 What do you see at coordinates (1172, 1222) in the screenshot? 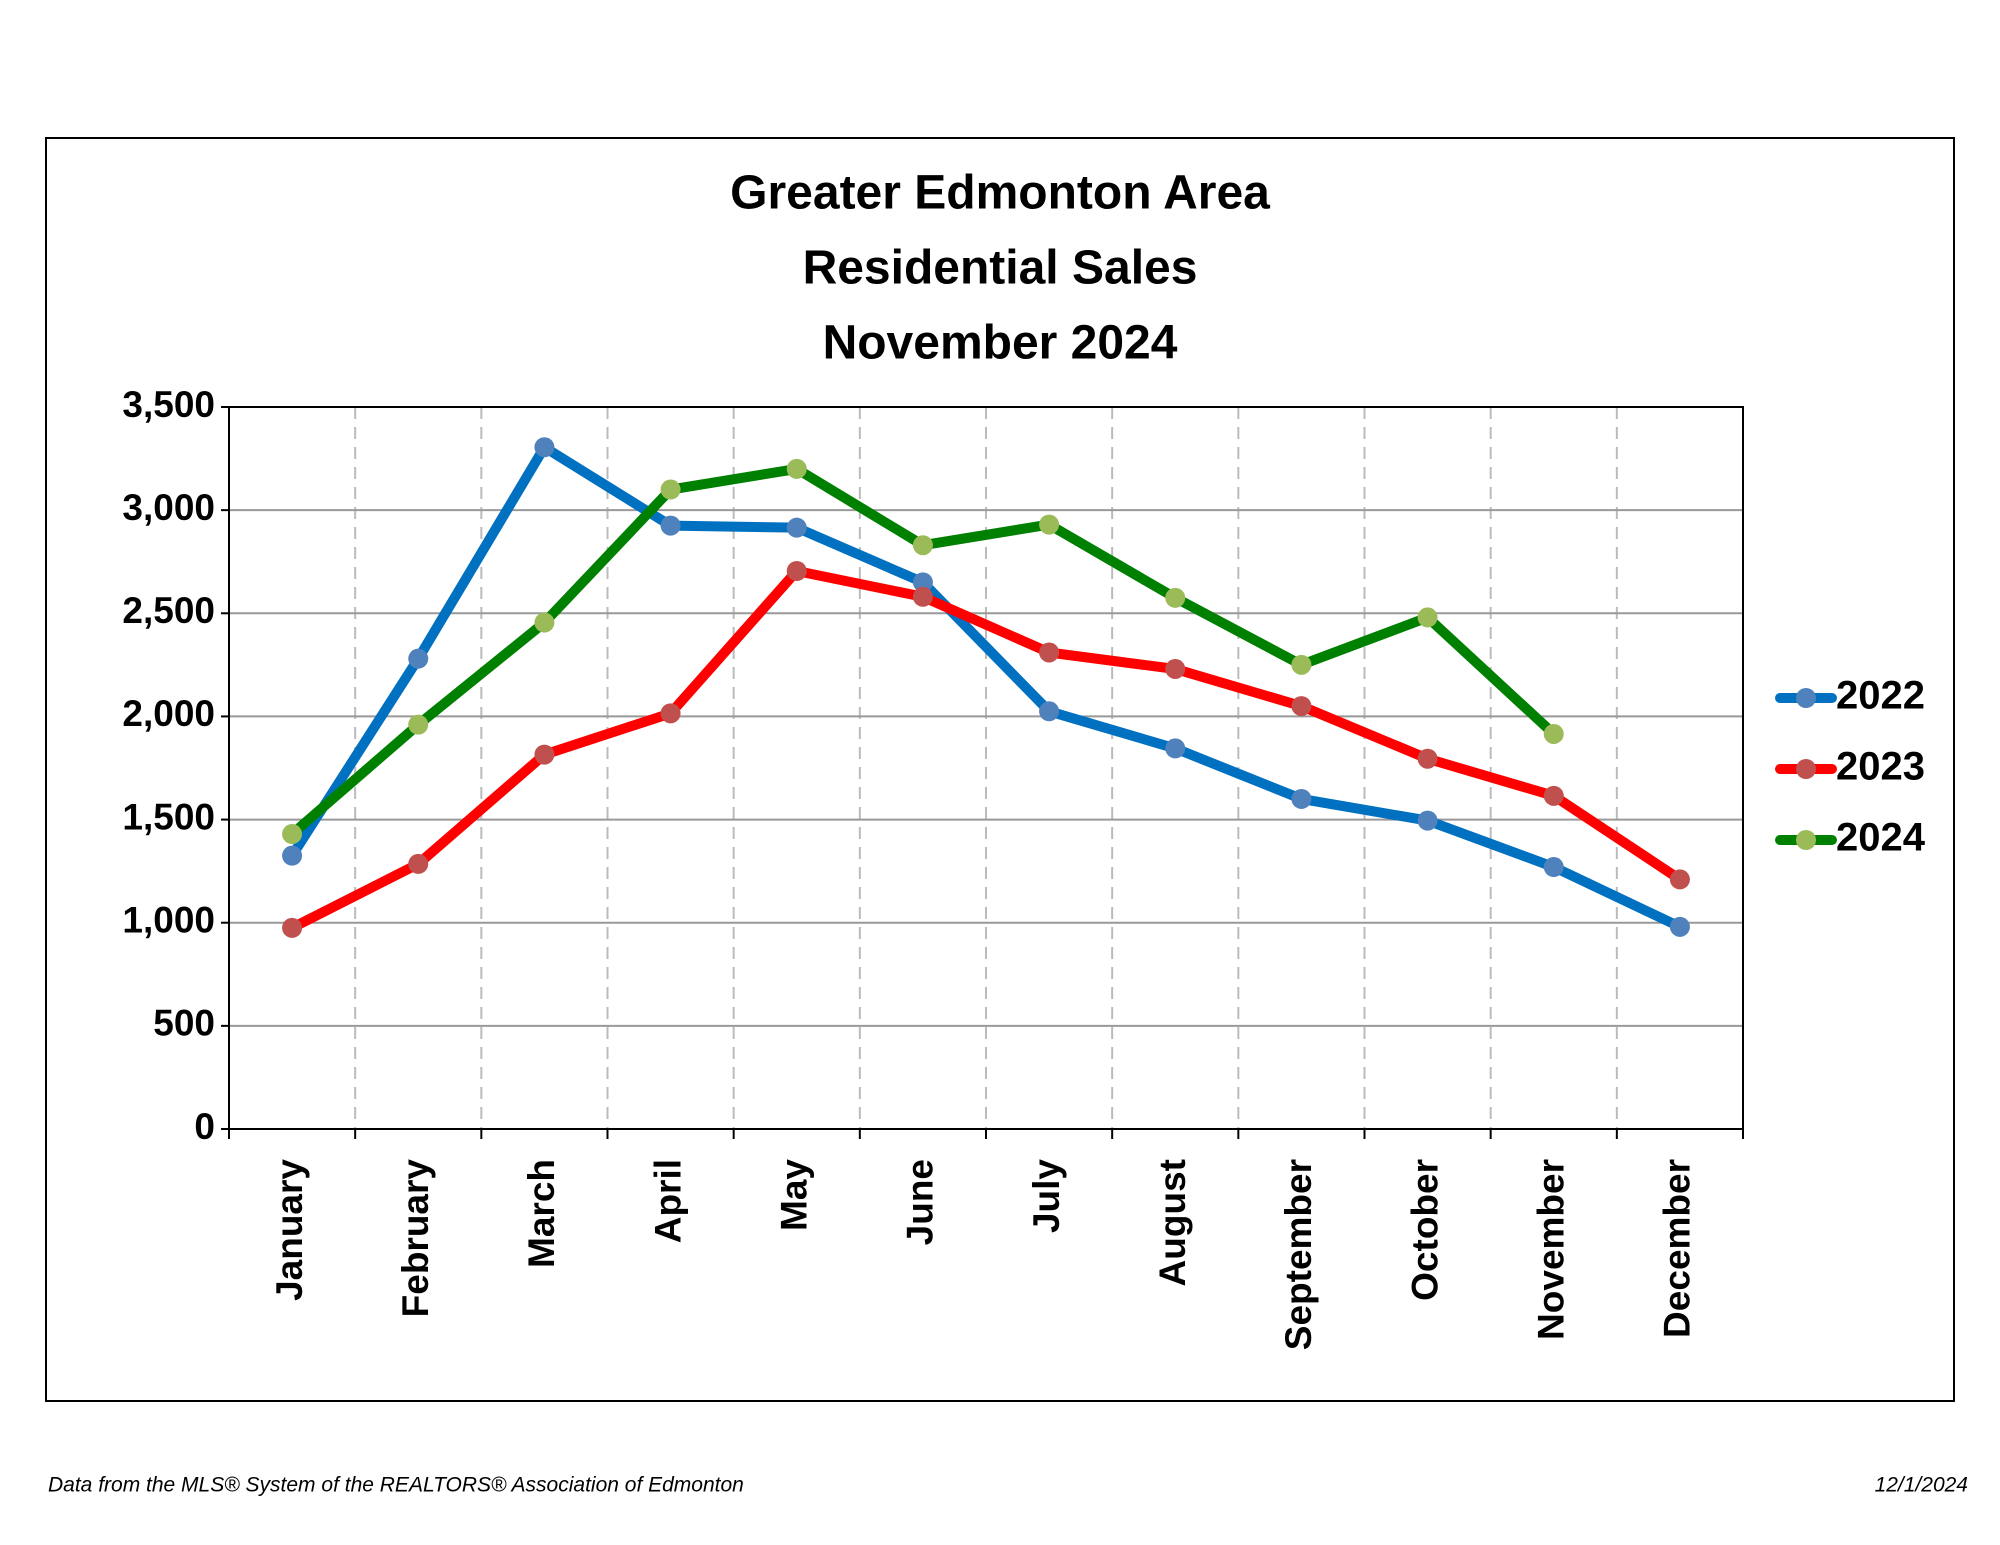
I see `x-tick-label: August` at bounding box center [1172, 1222].